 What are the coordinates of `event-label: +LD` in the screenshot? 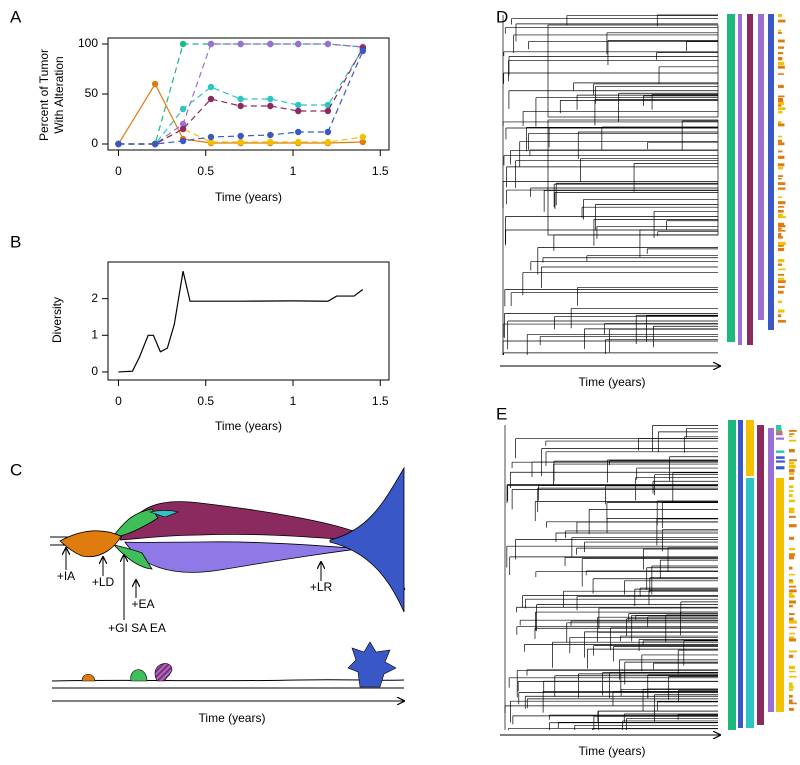 It's located at (103, 582).